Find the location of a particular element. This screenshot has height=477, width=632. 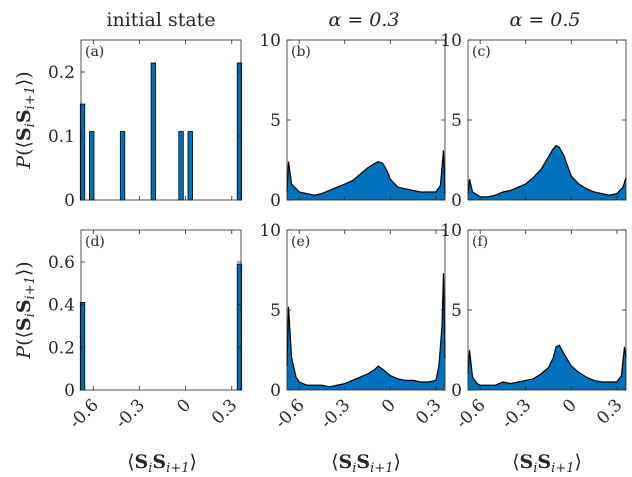

line-c is located at coordinates (547, 171).